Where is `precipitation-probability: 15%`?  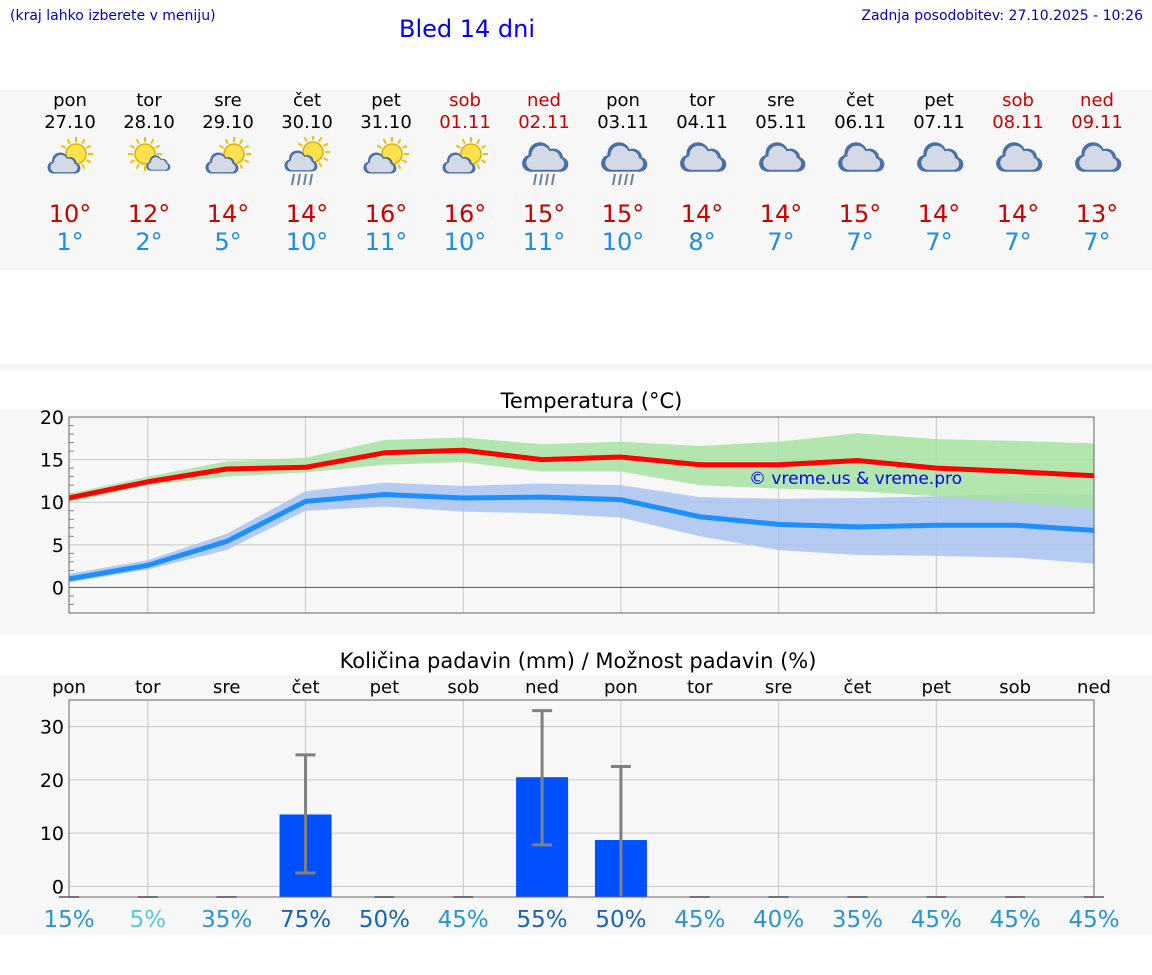
precipitation-probability: 15% is located at coordinates (68, 920).